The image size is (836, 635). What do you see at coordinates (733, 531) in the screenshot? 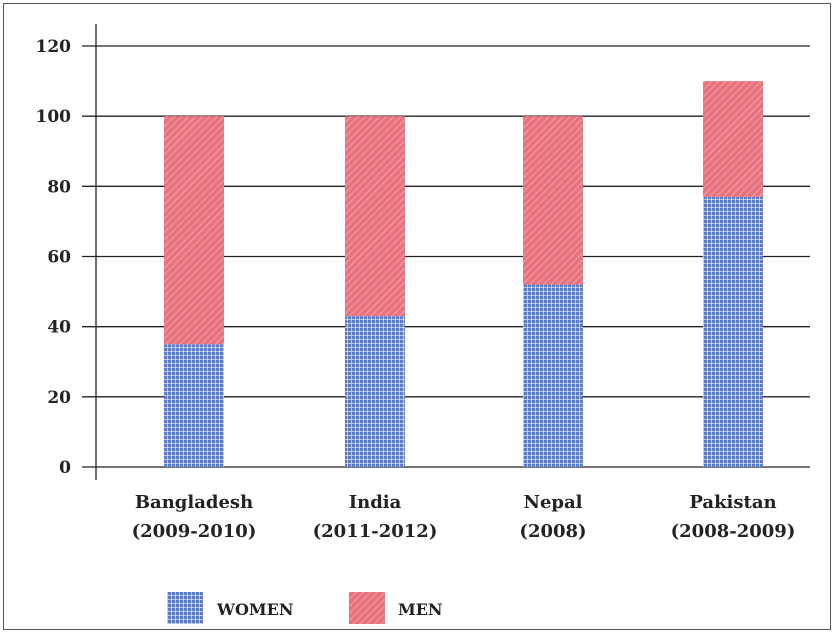
I see `x-tick-label: (2008-2009)` at bounding box center [733, 531].